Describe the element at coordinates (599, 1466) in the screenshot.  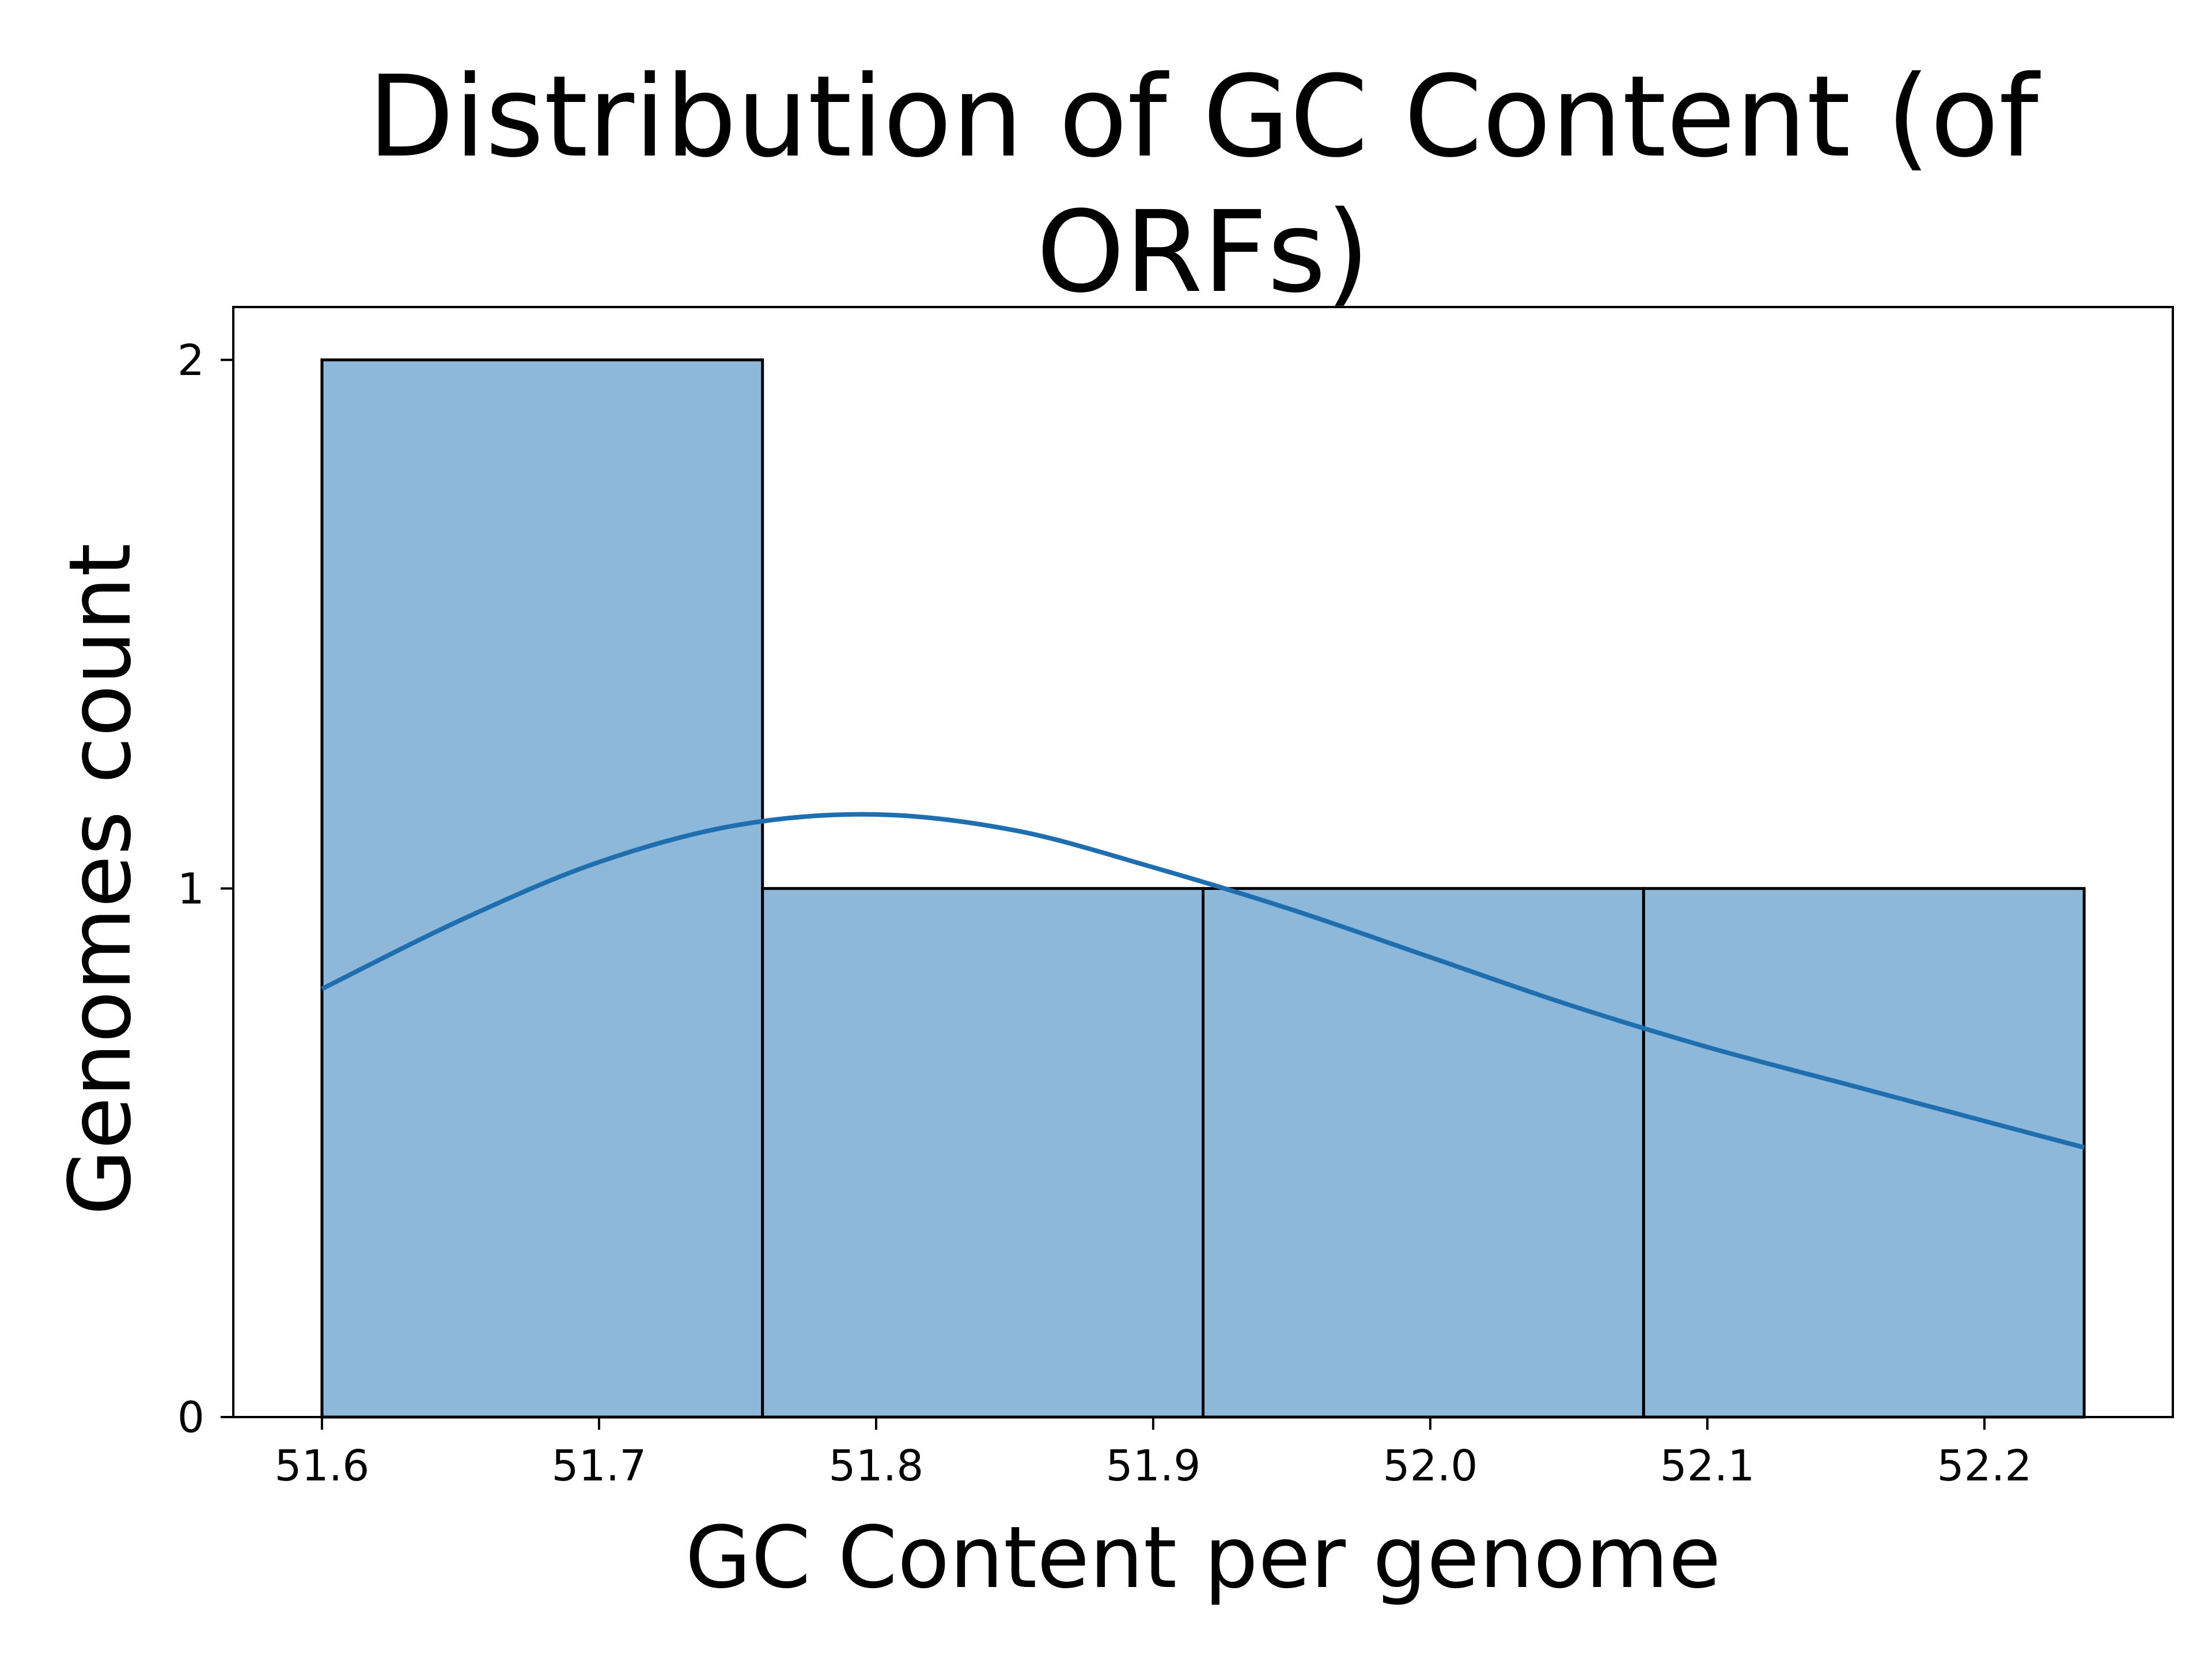
I see `x-tick-label: 51.7` at that location.